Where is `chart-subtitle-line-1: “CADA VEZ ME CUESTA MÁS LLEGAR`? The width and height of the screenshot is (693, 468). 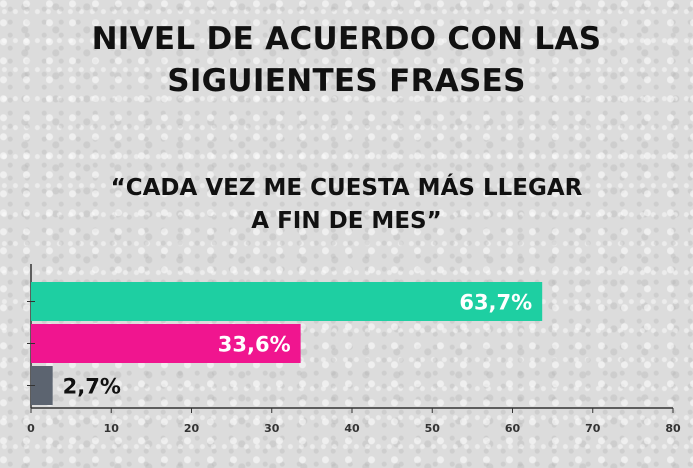
chart-subtitle-line-1: “CADA VEZ ME CUESTA MÁS LLEGAR is located at coordinates (346, 188).